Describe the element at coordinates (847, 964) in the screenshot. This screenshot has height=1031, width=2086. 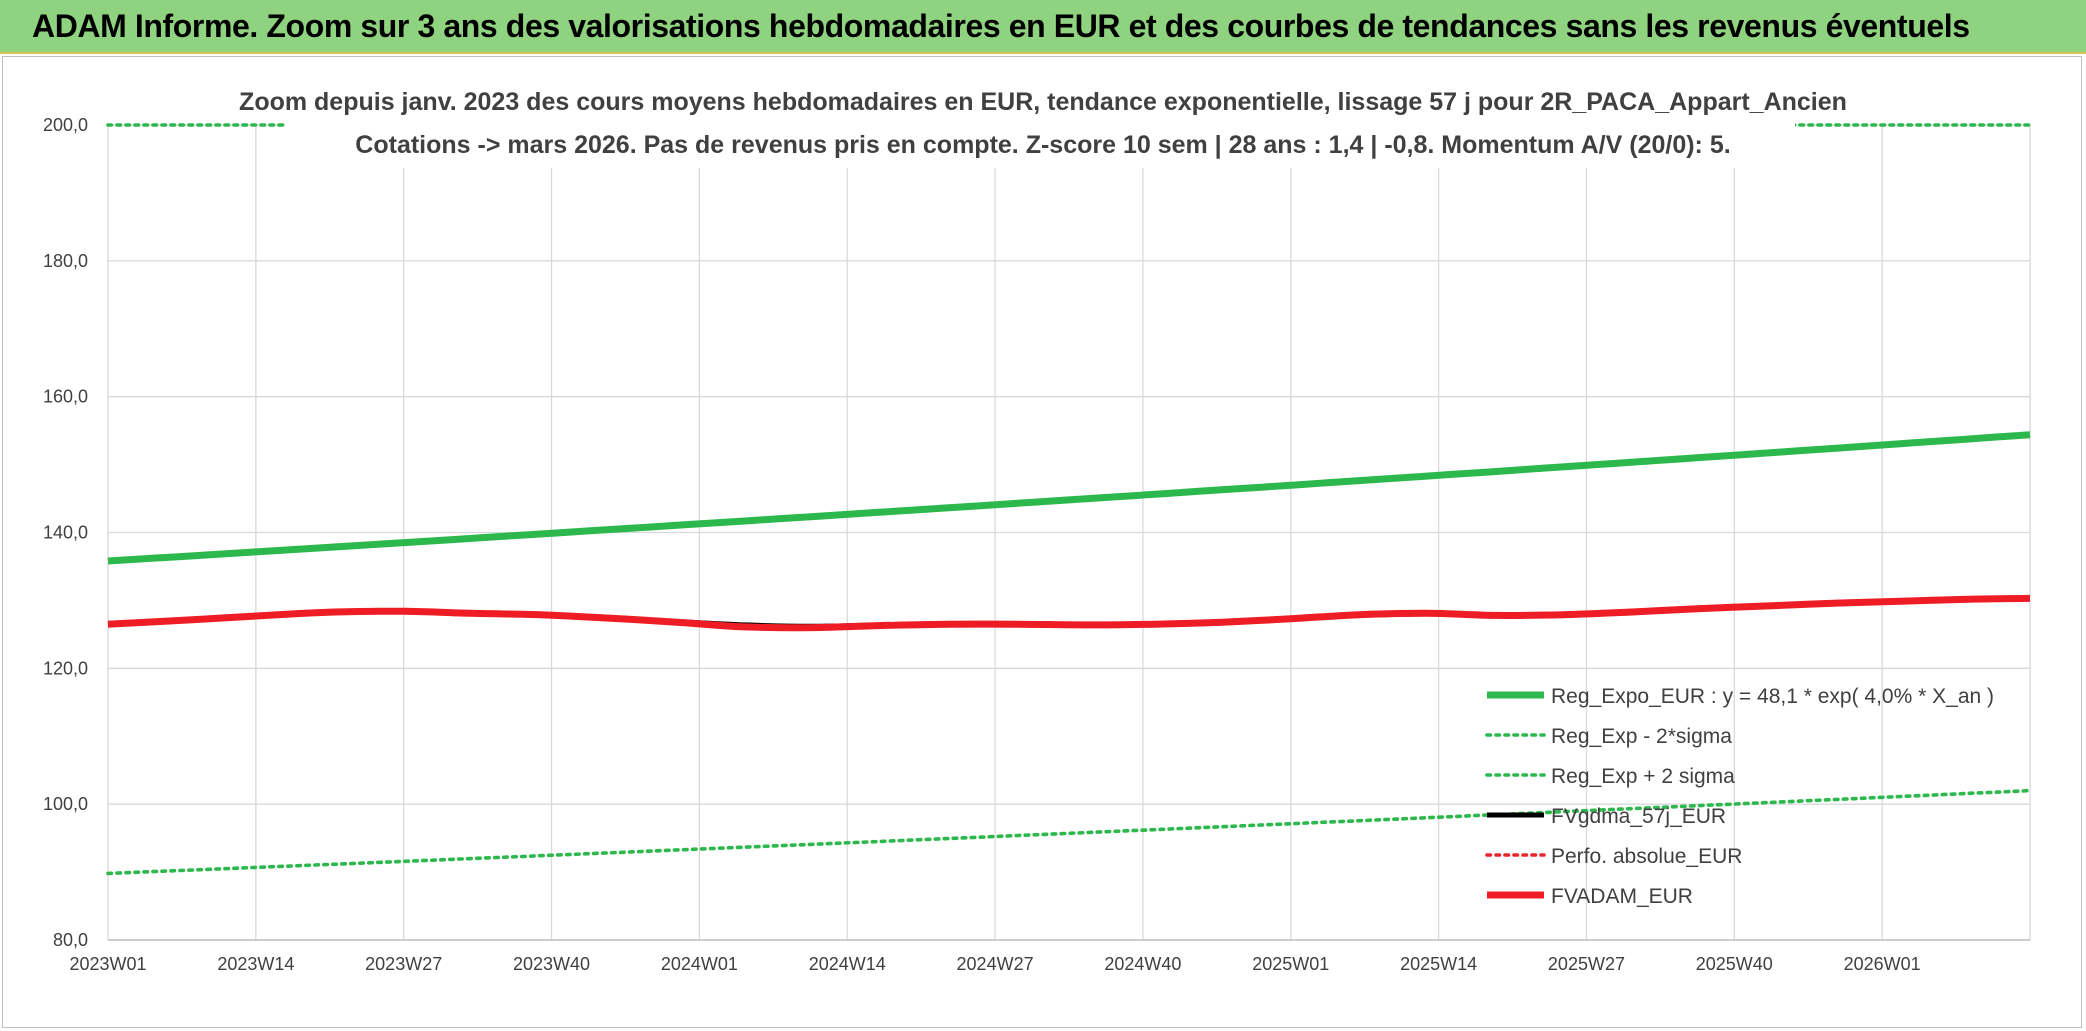
I see `x-tick-label: 2024W14` at that location.